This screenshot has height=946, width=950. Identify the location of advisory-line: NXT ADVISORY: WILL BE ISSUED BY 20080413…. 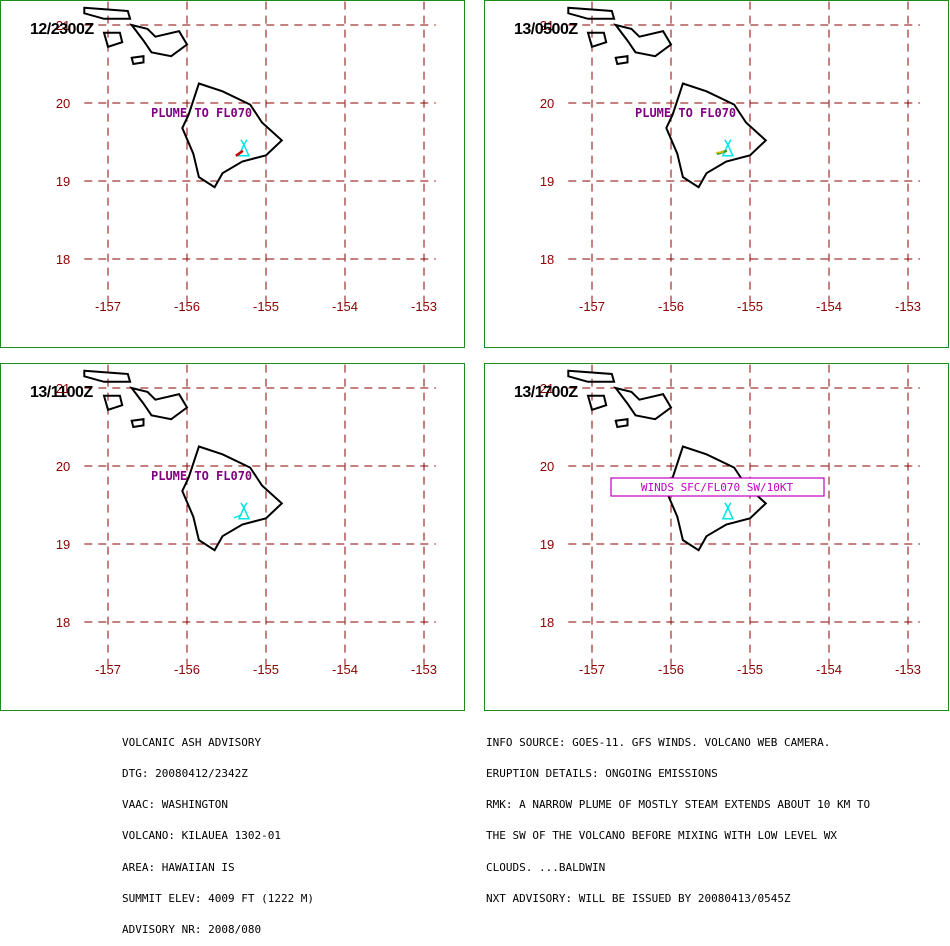
(638, 898).